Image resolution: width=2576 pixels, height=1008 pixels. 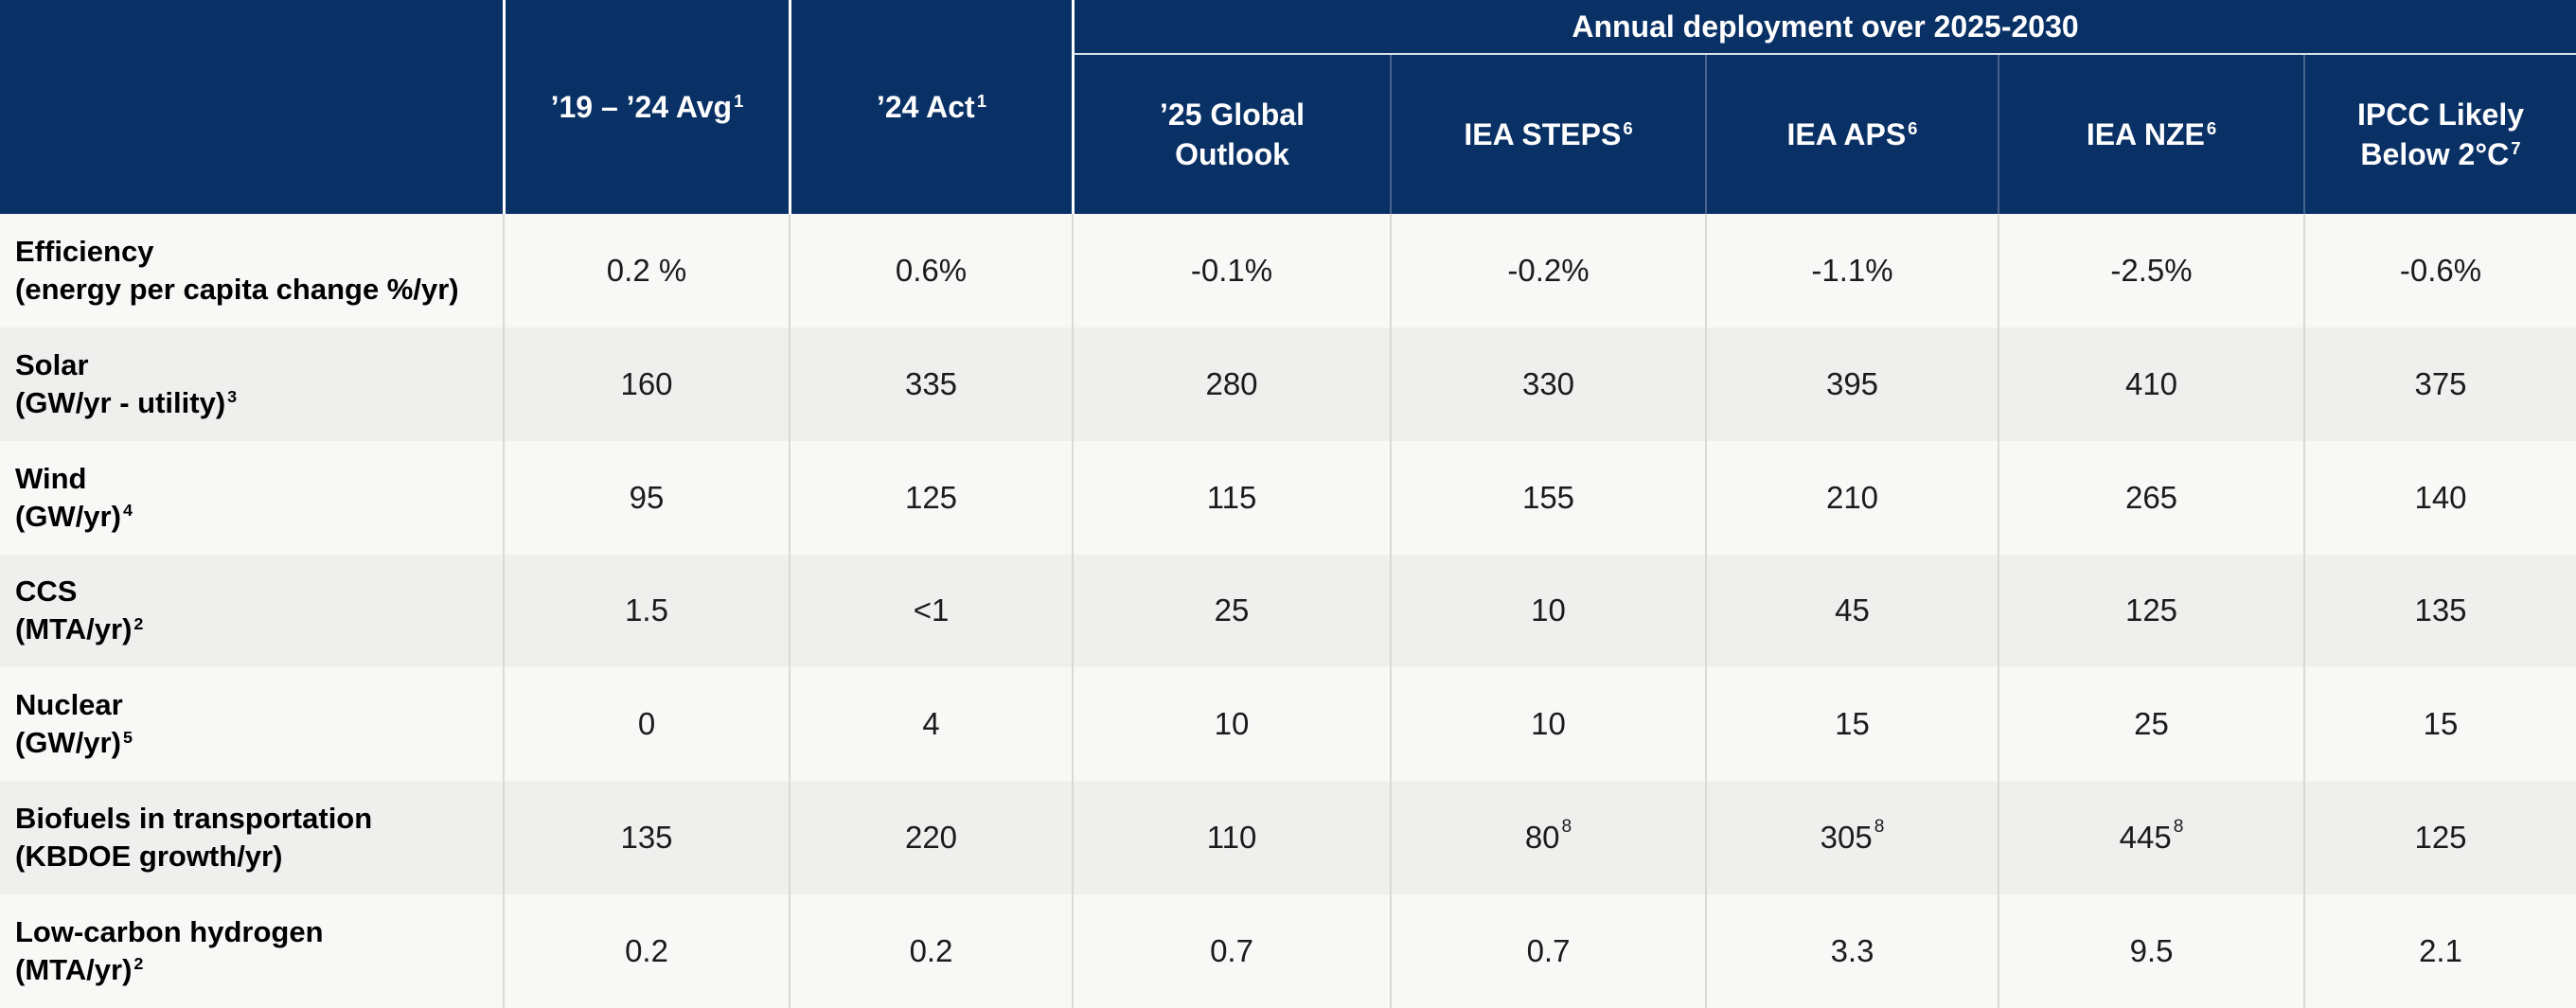 I want to click on column-label-iea-aps: IEA APS 6, so click(x=1852, y=134).